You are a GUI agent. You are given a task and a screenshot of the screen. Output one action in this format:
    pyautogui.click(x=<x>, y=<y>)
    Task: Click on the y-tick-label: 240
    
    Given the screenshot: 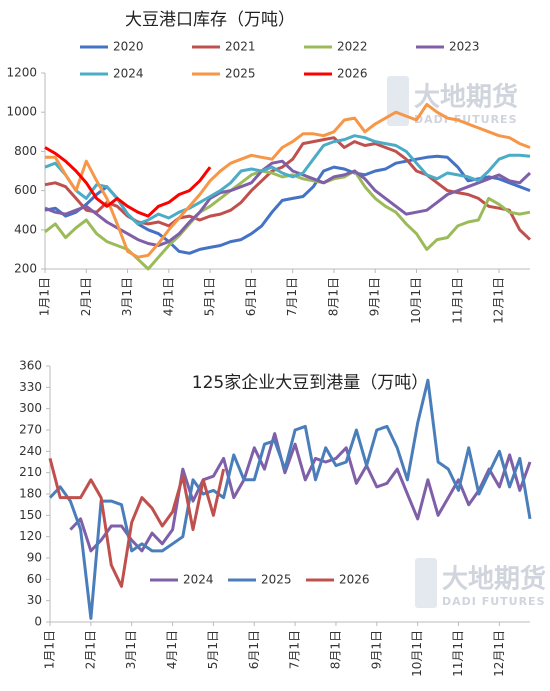 What is the action you would take?
    pyautogui.click(x=30, y=451)
    